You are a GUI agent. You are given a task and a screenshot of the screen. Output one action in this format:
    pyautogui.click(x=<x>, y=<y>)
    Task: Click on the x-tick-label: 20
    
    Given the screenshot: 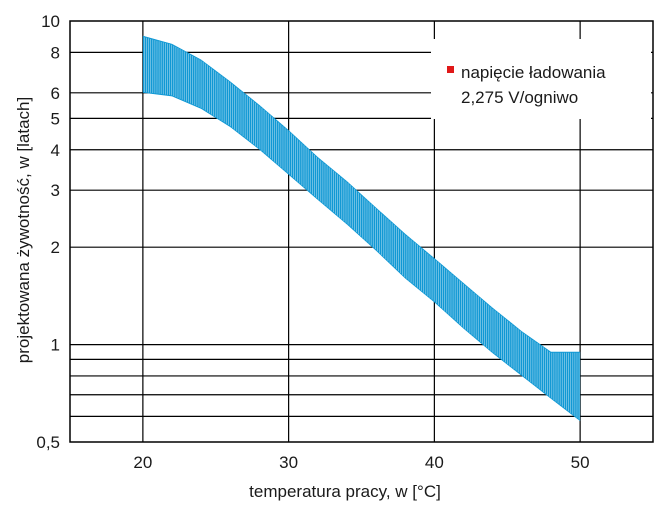 What is the action you would take?
    pyautogui.click(x=142, y=462)
    